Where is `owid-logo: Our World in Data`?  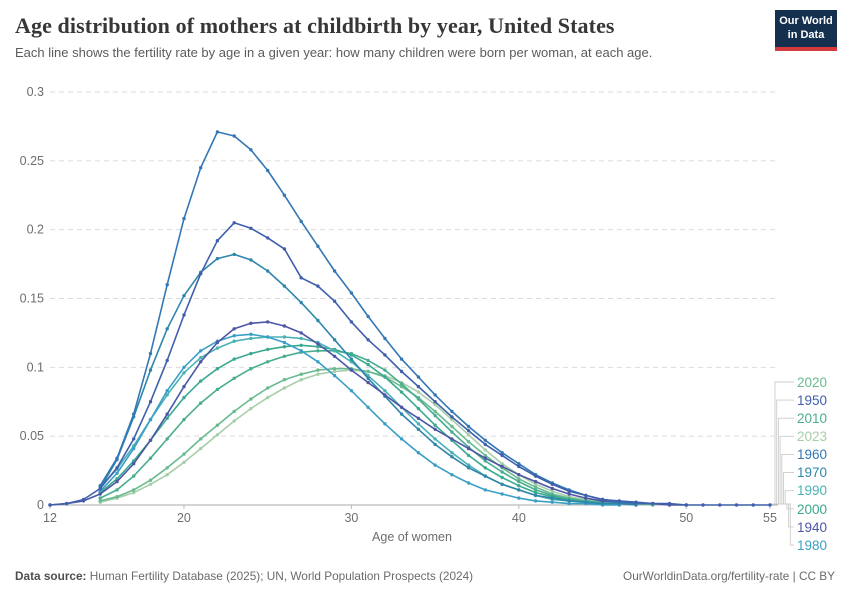
owid-logo: Our World in Data is located at coordinates (806, 30).